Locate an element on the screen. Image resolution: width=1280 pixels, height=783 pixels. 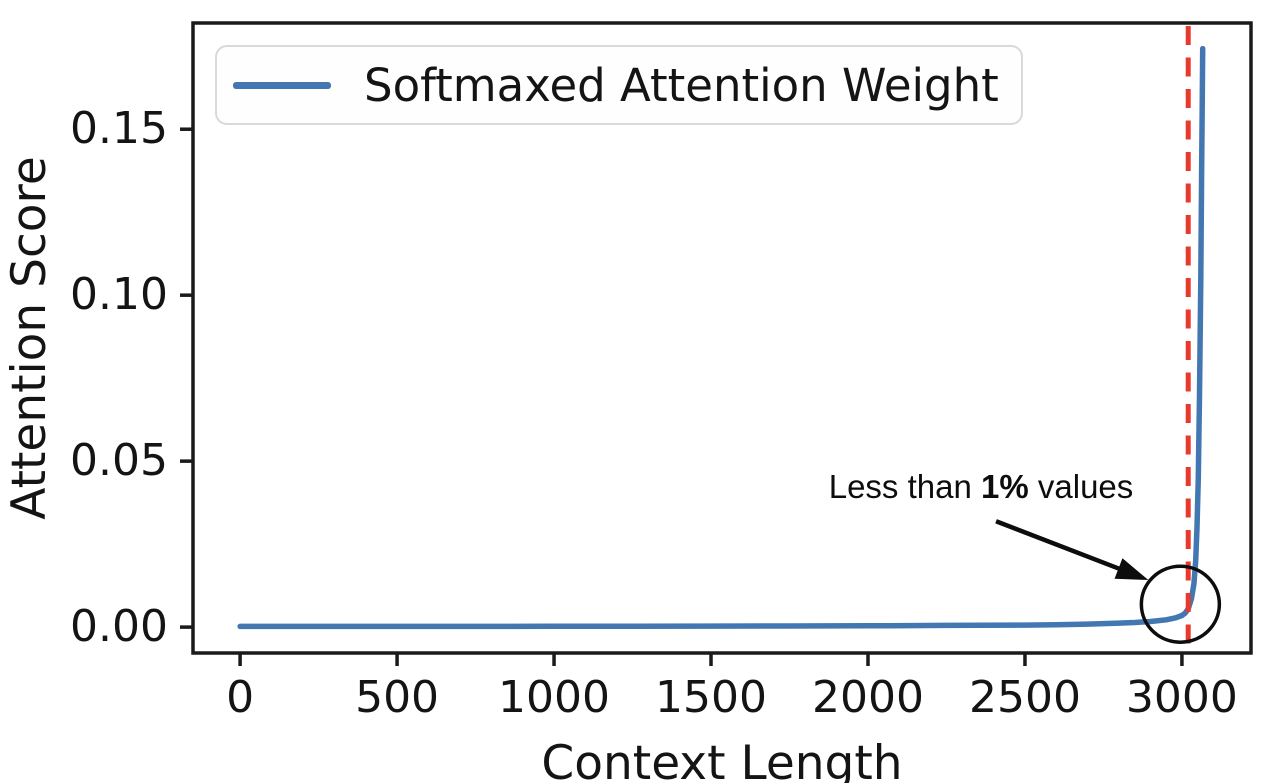
x-tick-label: 0 is located at coordinates (240, 697).